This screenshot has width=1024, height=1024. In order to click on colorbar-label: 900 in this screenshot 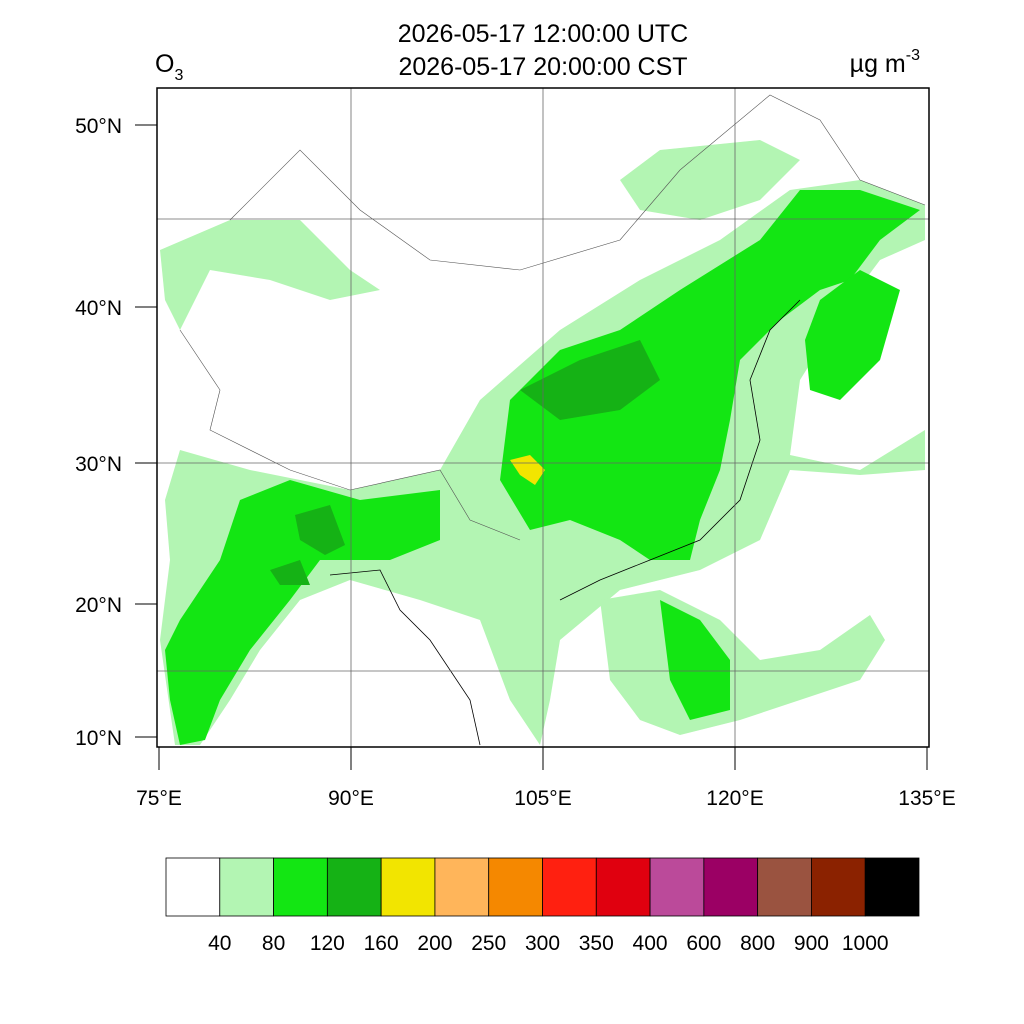, I will do `click(811, 943)`.